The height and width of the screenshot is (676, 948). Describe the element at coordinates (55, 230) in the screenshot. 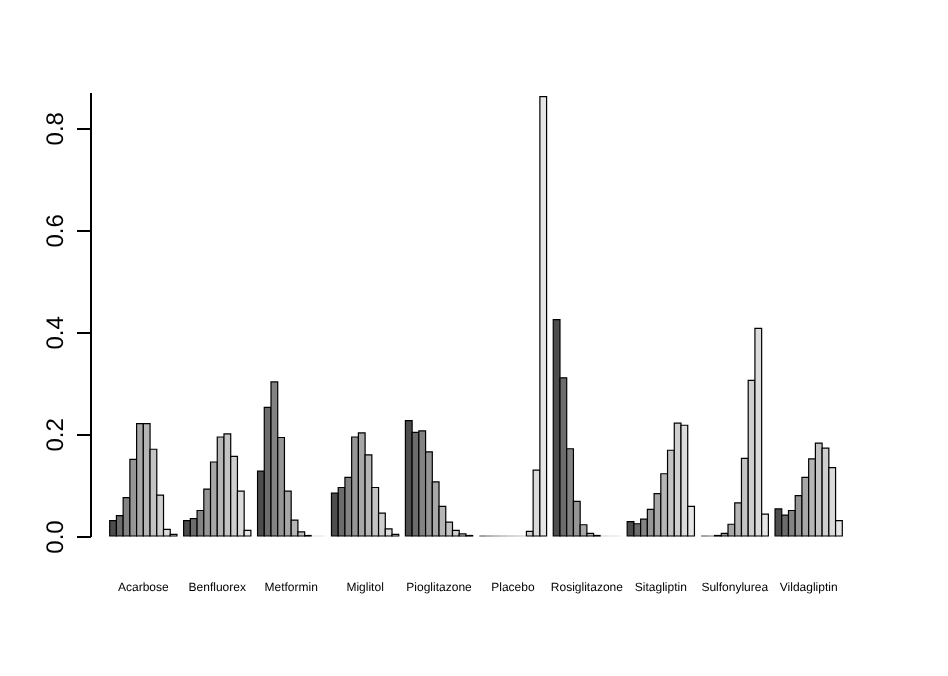

I see `y-tick-label: 0.6` at that location.